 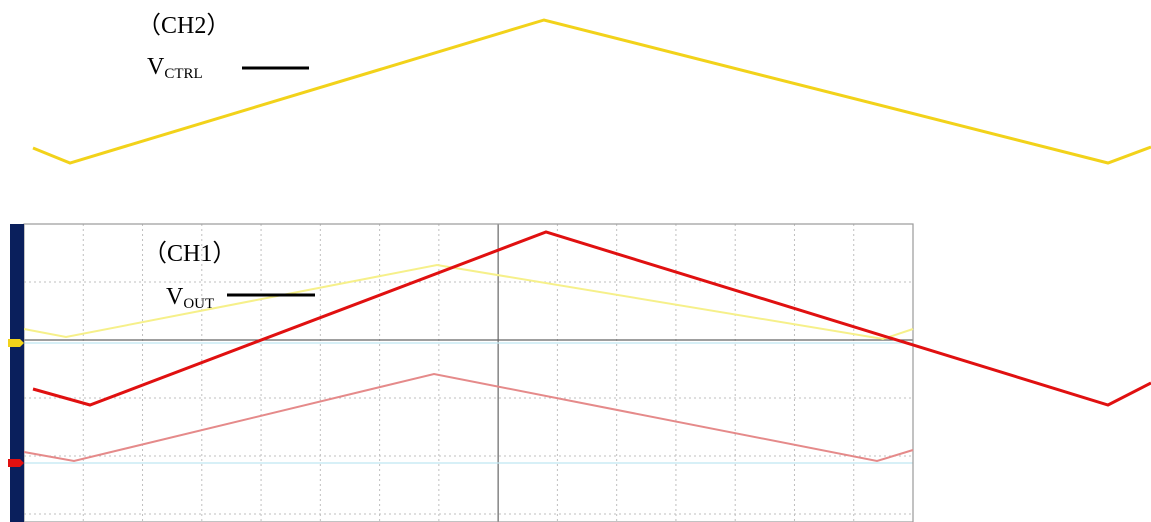 What do you see at coordinates (468, 302) in the screenshot?
I see `scope-ctrl-trace` at bounding box center [468, 302].